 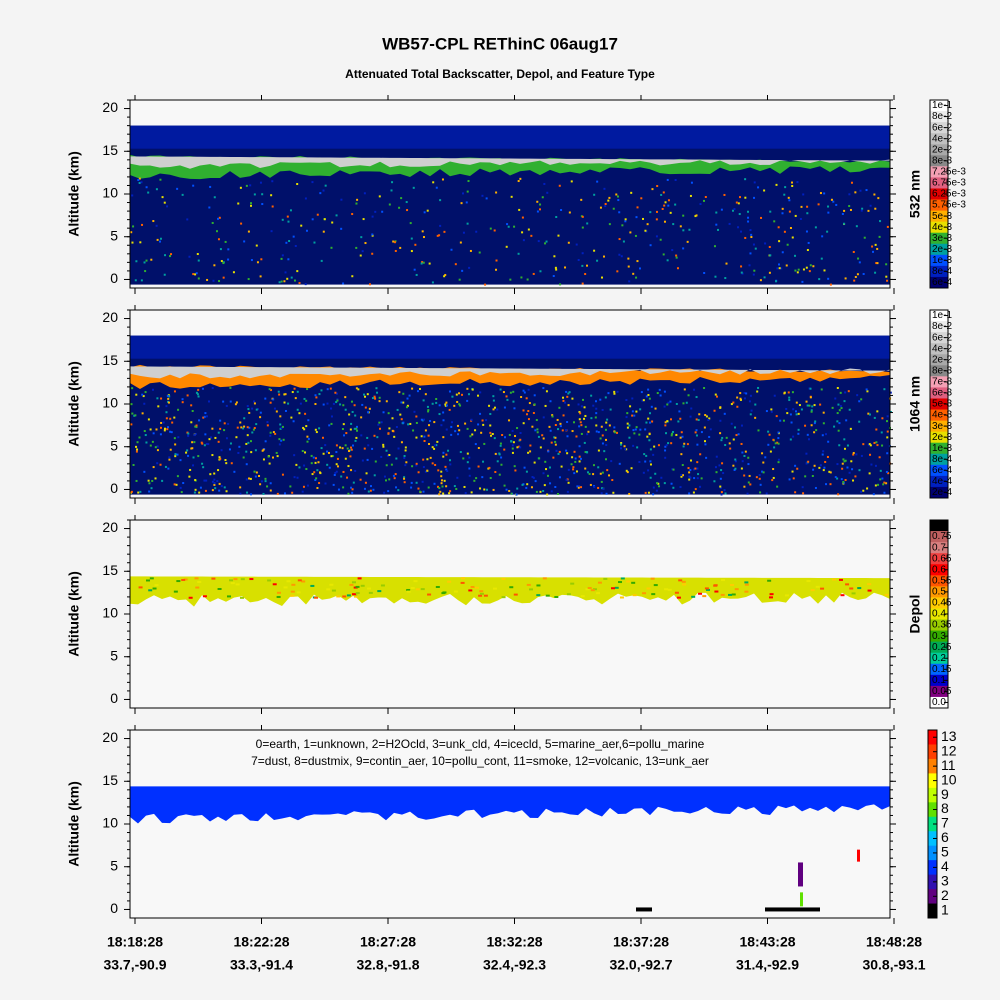 What do you see at coordinates (110, 360) in the screenshot?
I see `y-tick-label: 15` at bounding box center [110, 360].